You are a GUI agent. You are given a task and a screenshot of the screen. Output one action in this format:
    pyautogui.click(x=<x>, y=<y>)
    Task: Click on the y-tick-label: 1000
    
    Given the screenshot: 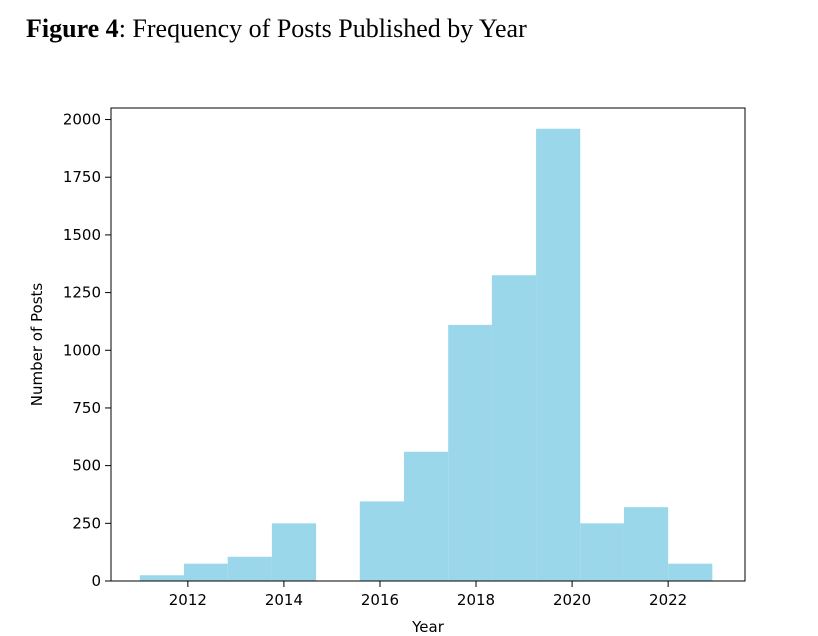 What is the action you would take?
    pyautogui.click(x=82, y=350)
    